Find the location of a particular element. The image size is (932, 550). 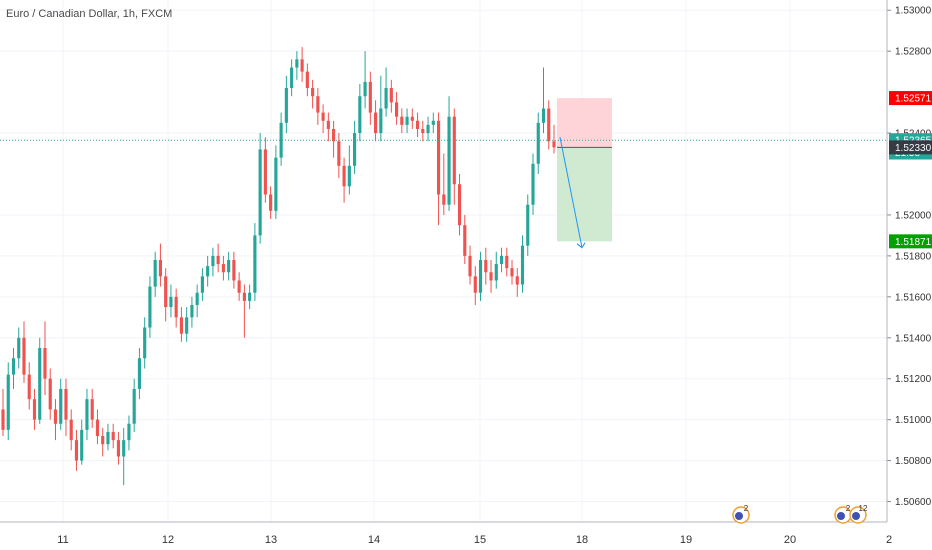

x-tick-label: 18 is located at coordinates (582, 540).